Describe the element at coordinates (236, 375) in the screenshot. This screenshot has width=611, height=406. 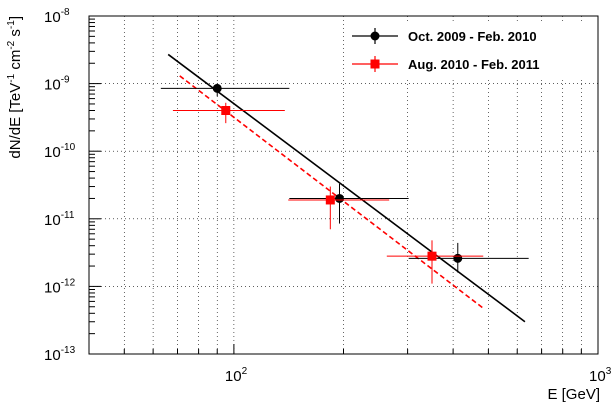
I see `x-tick-label: 10²` at that location.